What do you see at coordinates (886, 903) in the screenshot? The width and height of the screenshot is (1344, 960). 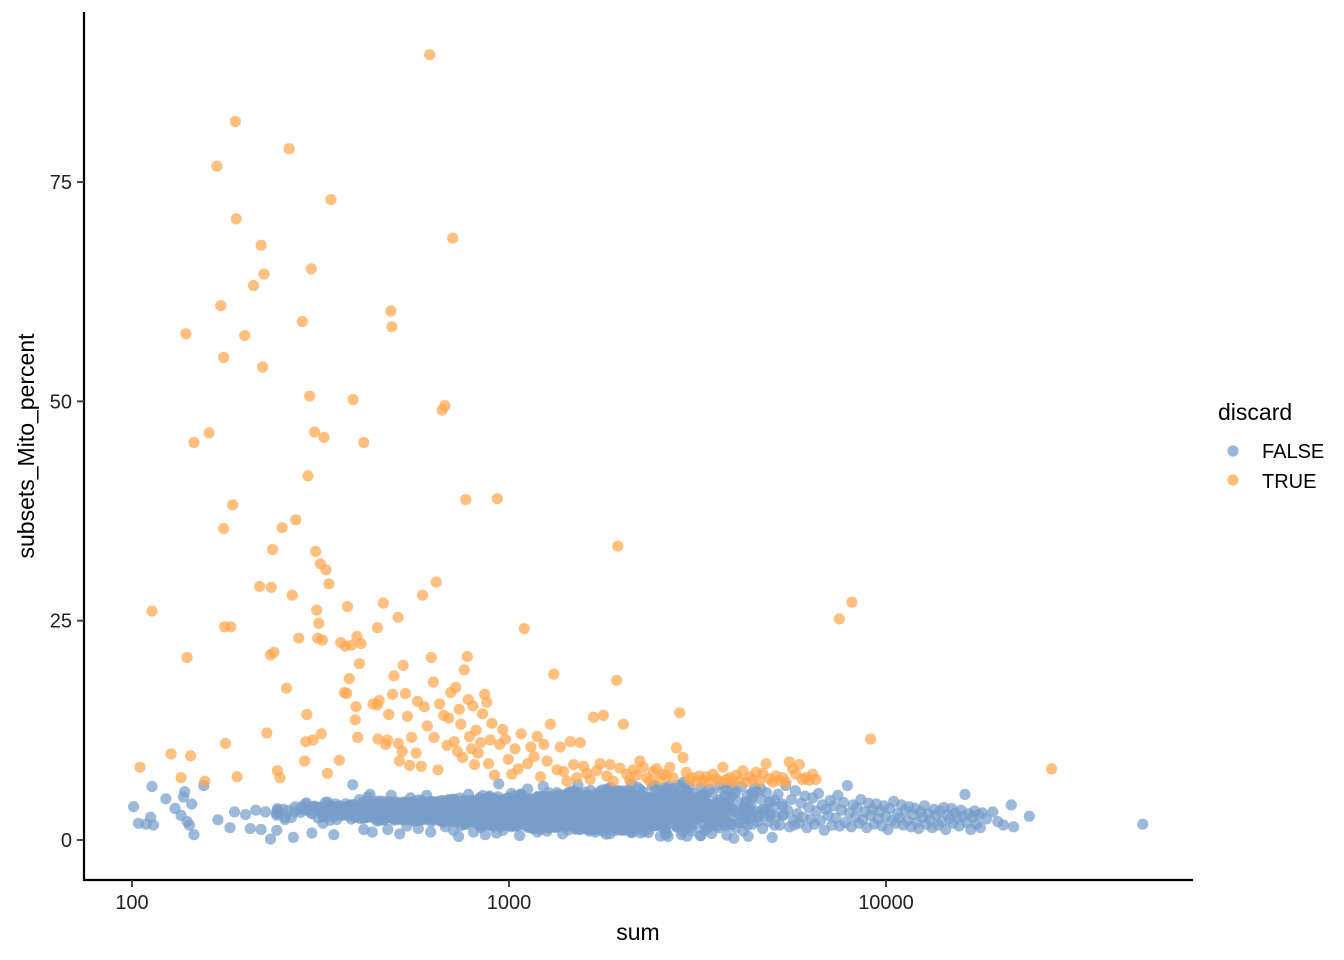 I see `x-tick-label: 10000` at bounding box center [886, 903].